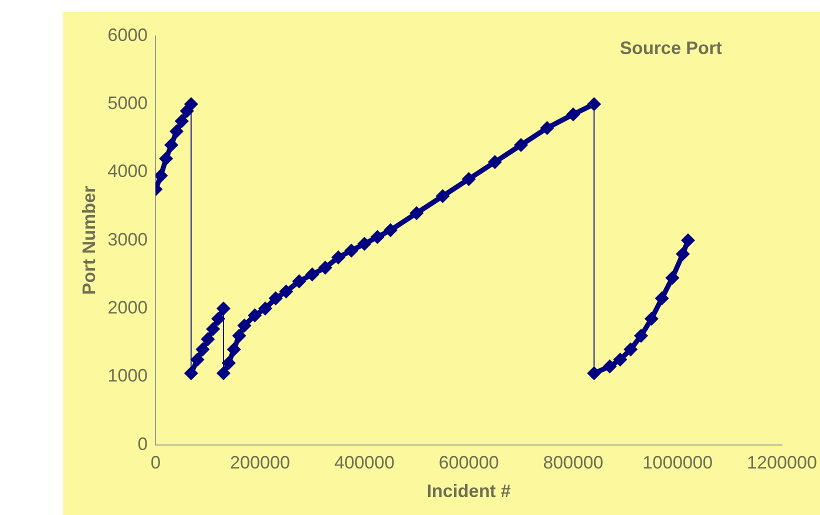  I want to click on y-axis-title: Port Number, so click(88, 240).